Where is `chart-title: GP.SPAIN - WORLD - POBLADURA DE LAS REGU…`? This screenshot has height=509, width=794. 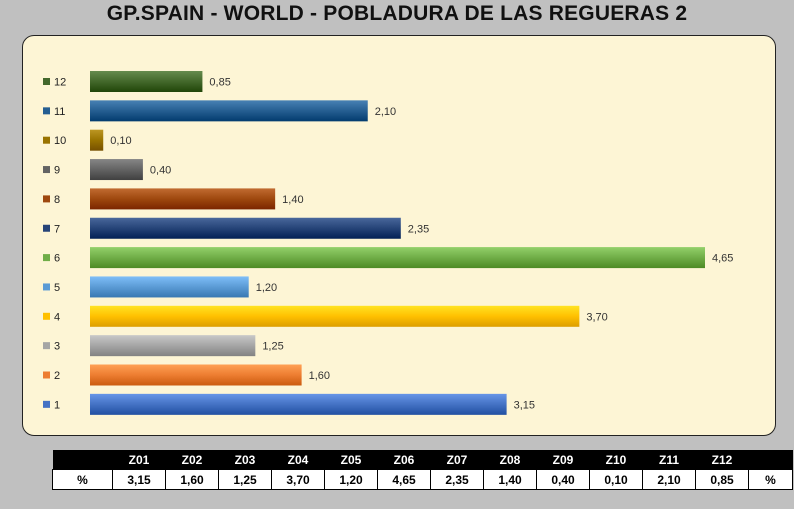 chart-title: GP.SPAIN - WORLD - POBLADURA DE LAS REGU… is located at coordinates (397, 13).